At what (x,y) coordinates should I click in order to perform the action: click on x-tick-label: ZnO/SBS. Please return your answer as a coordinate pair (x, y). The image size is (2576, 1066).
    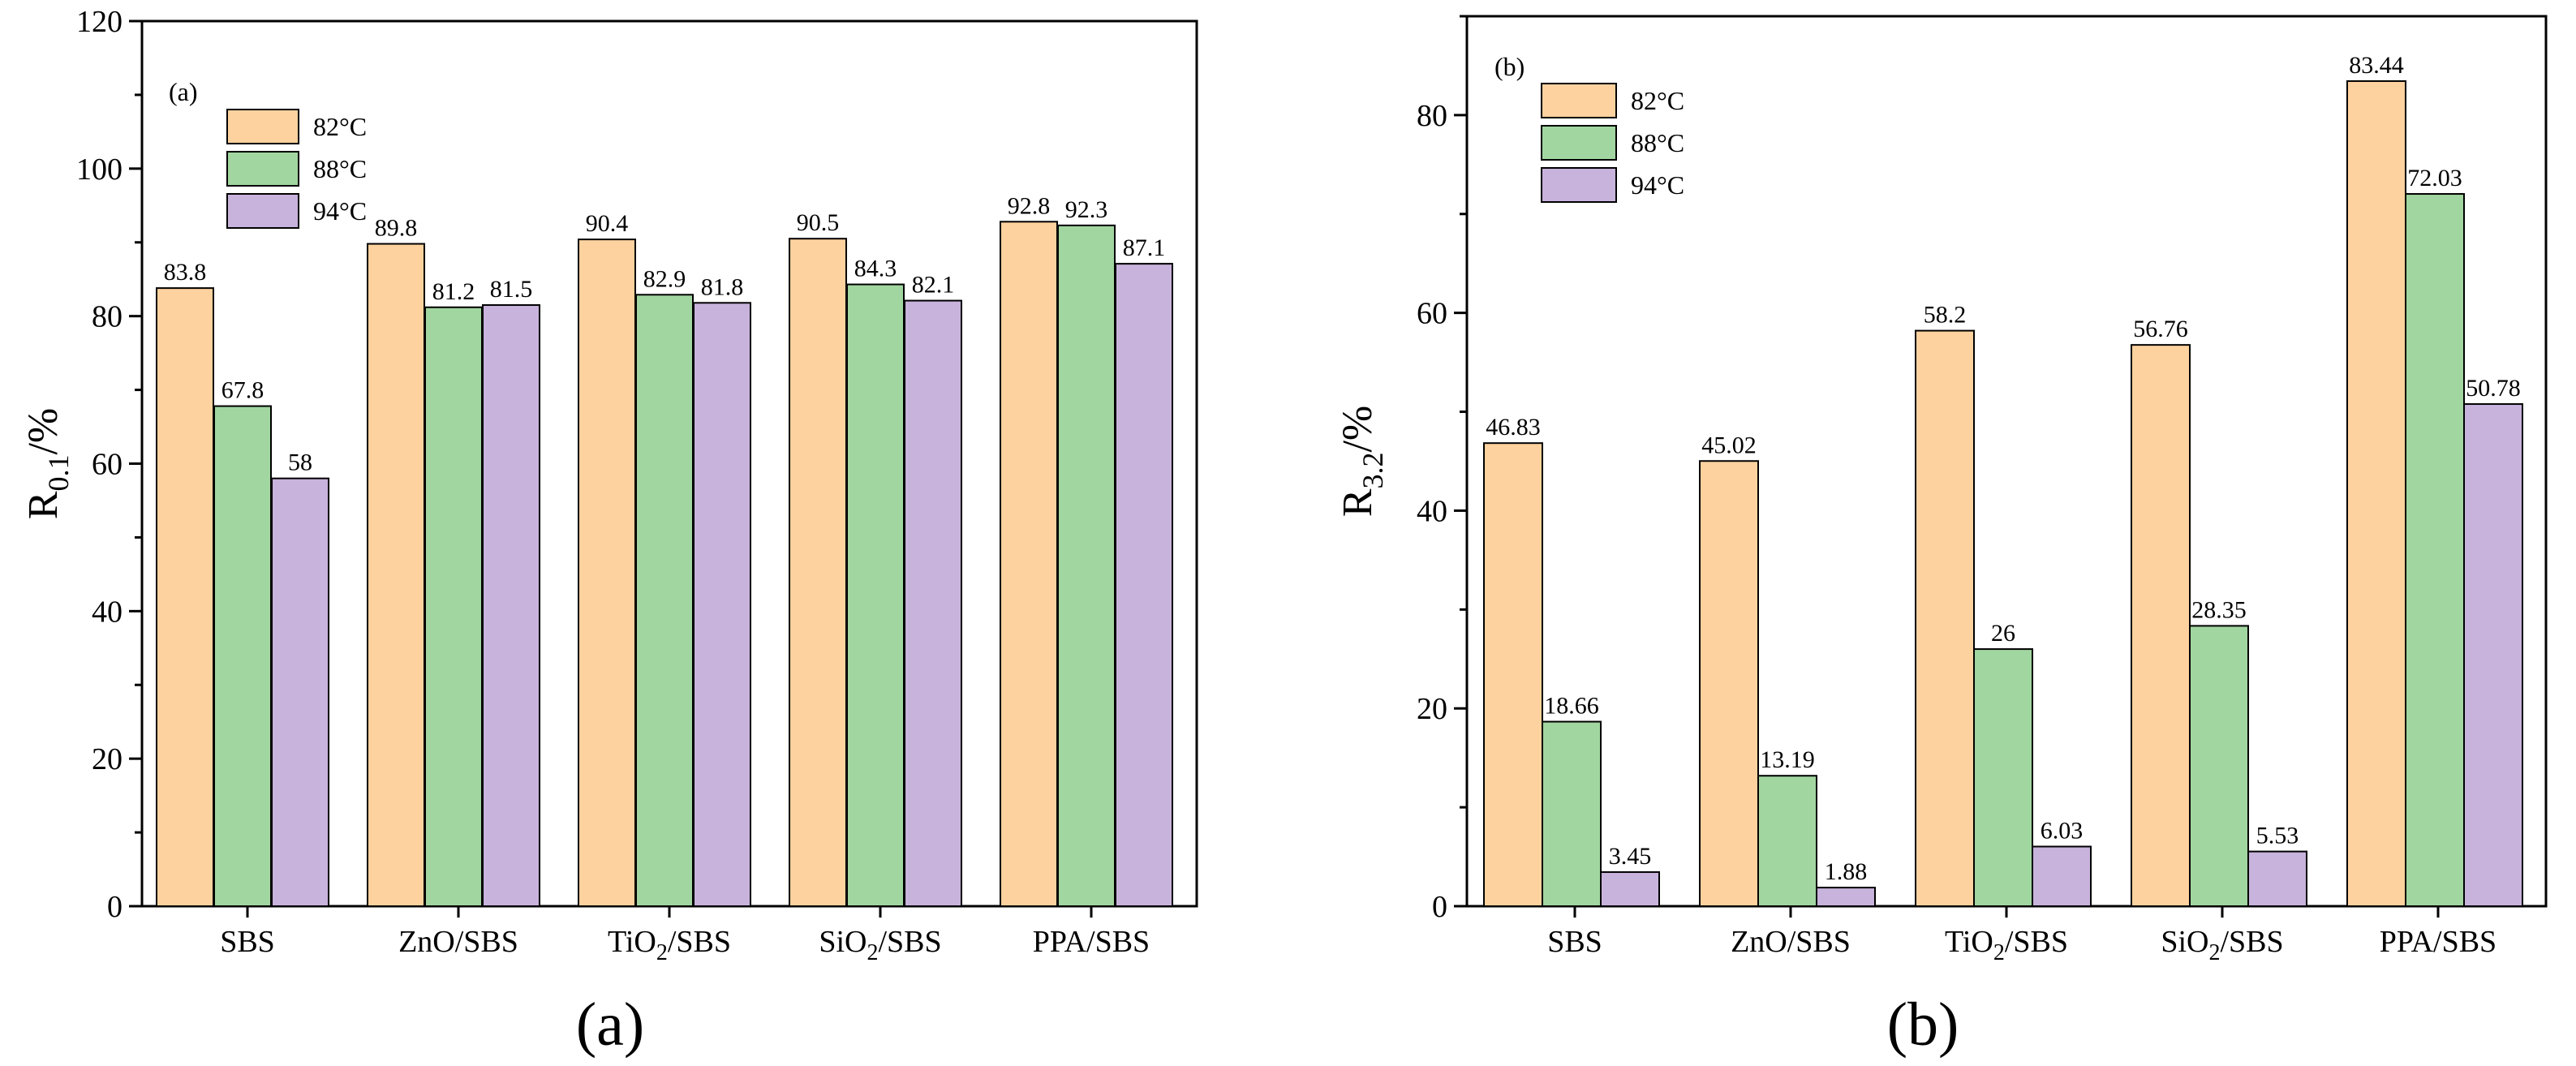
    Looking at the image, I should click on (458, 942).